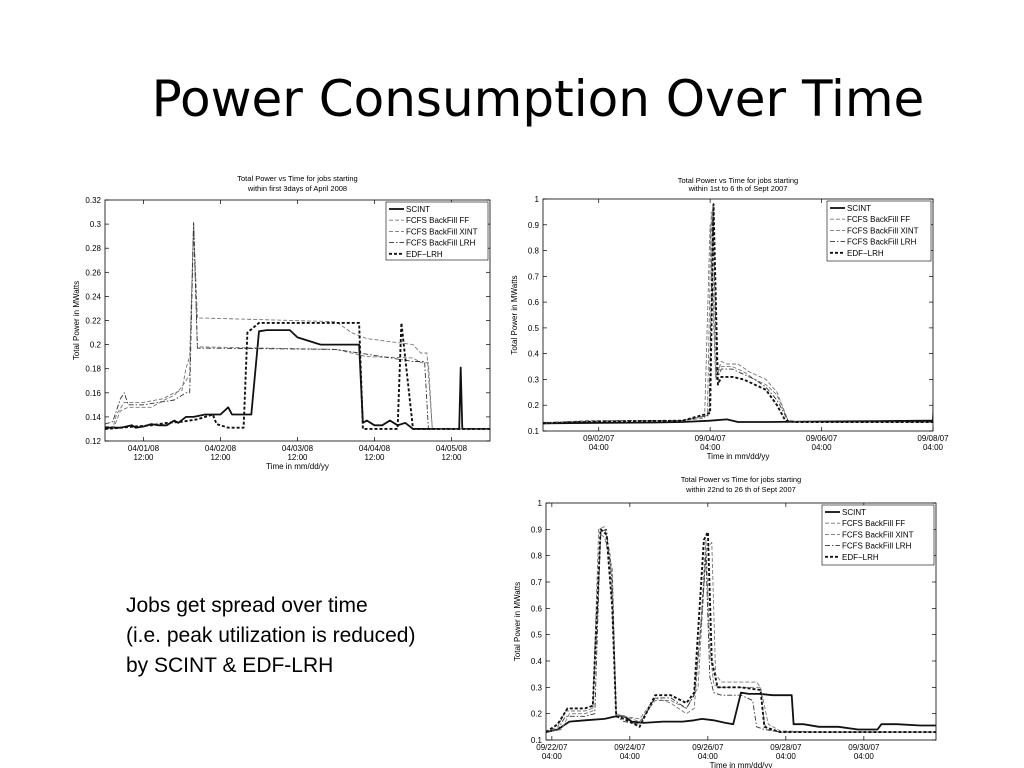 Image resolution: width=1024 pixels, height=768 pixels. What do you see at coordinates (247, 605) in the screenshot?
I see `caption-line: Jobs get spread over time` at bounding box center [247, 605].